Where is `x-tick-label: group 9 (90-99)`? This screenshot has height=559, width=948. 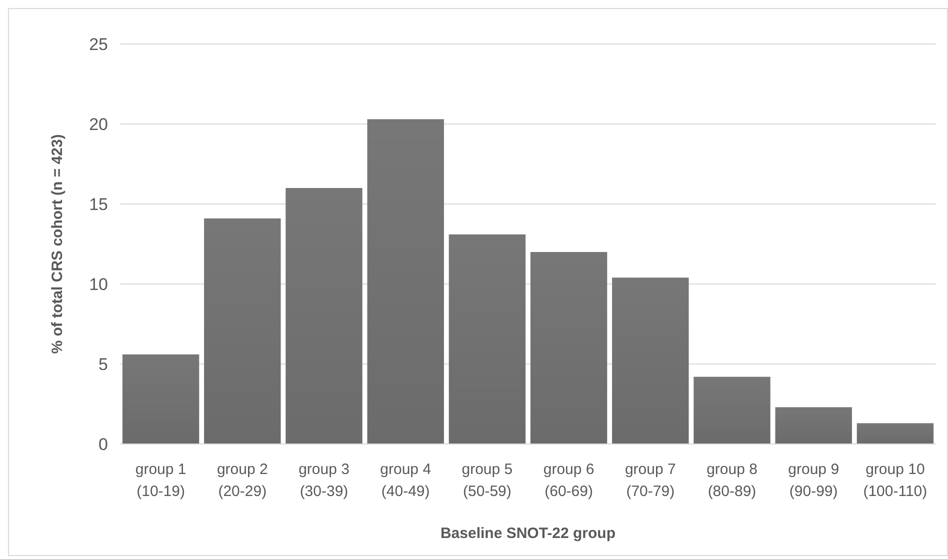 x-tick-label: group 9 (90-99) is located at coordinates (814, 480).